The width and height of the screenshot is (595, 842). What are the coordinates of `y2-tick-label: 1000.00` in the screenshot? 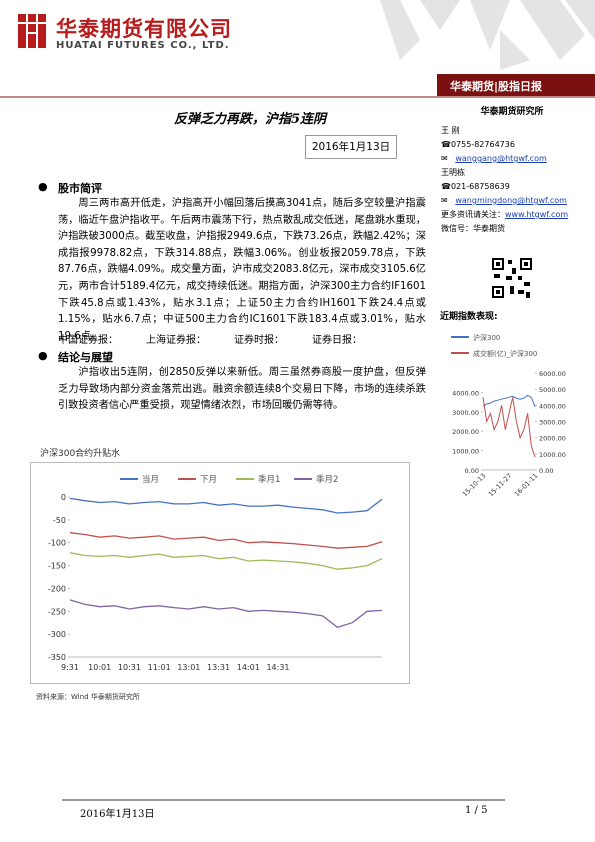 It's located at (552, 455).